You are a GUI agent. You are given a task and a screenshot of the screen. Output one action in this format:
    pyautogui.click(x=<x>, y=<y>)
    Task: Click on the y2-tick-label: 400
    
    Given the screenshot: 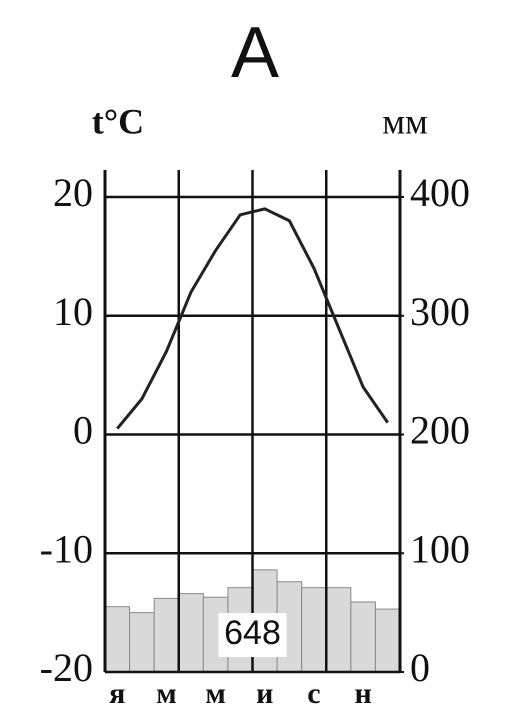 What is the action you would take?
    pyautogui.click(x=440, y=192)
    